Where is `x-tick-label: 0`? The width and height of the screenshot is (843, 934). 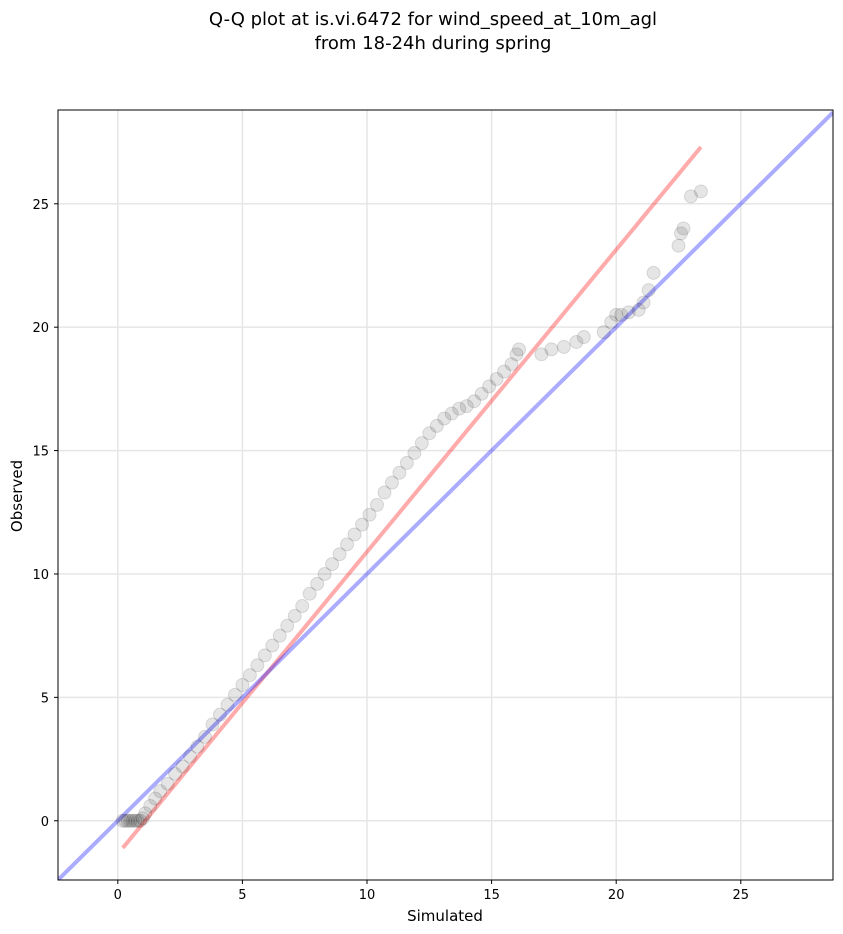 x-tick-label: 0 is located at coordinates (118, 895).